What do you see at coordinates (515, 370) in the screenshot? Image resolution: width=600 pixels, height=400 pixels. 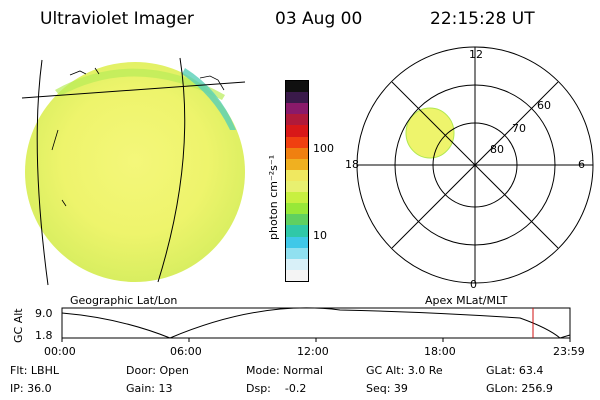 I see `info-glat: GLat: 63.4` at bounding box center [515, 370].